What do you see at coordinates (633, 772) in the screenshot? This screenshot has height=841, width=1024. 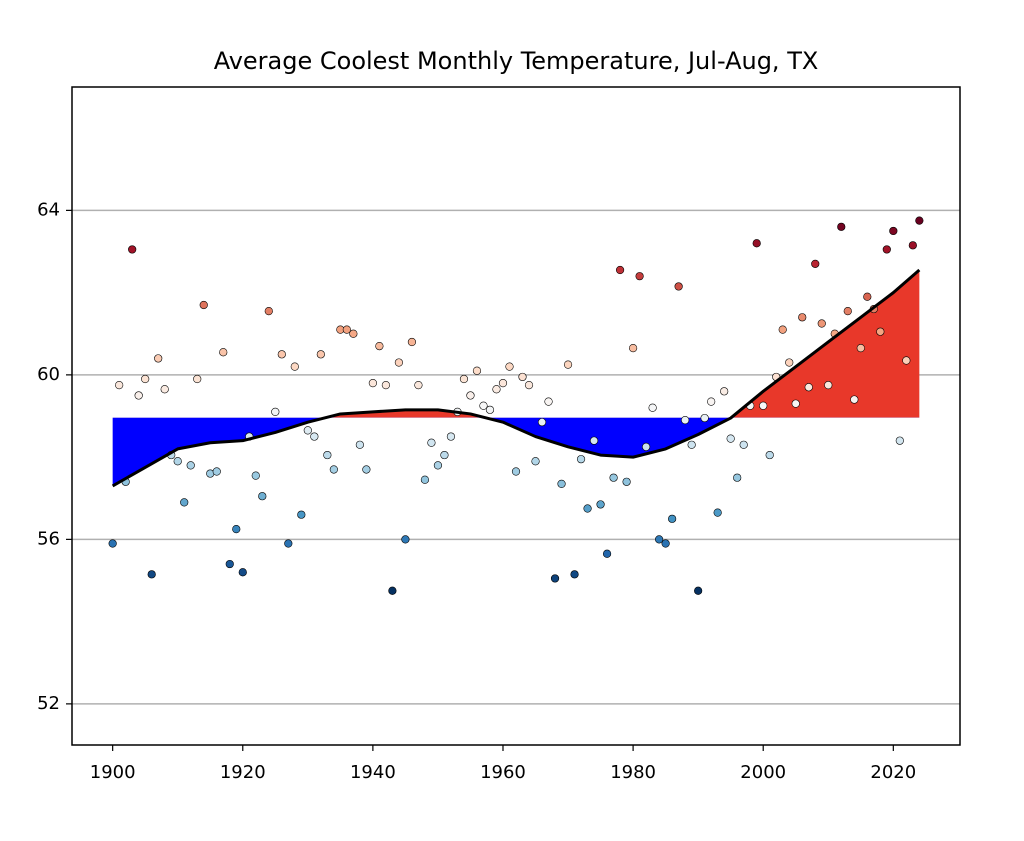 I see `x-tick-label: 1980` at bounding box center [633, 772].